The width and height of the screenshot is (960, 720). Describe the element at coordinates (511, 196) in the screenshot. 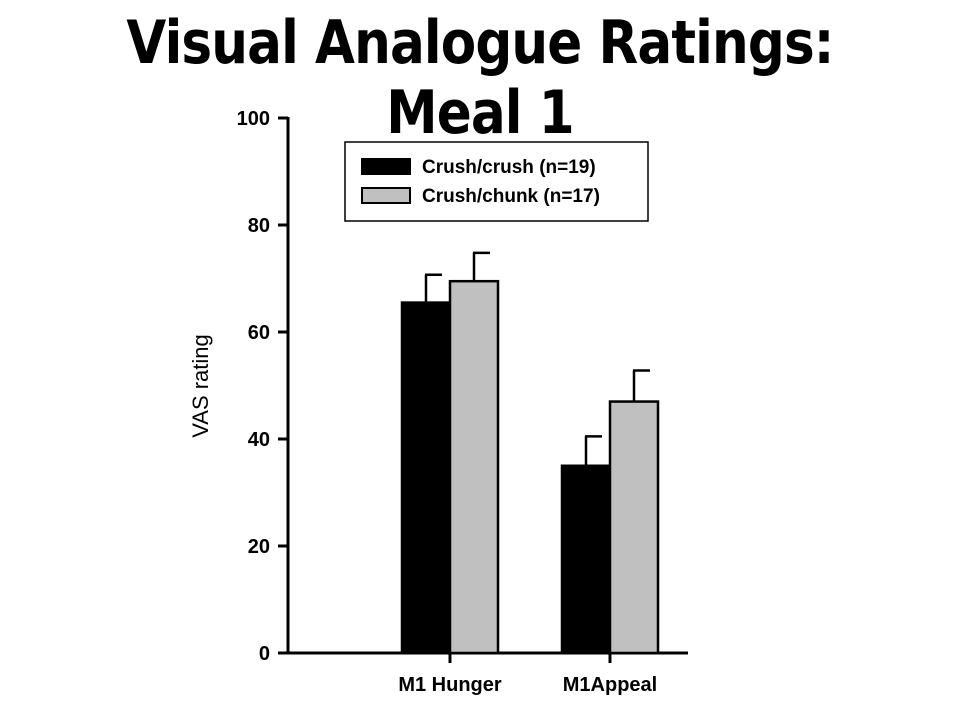

I see `legend-entry: Crush/chunk (n=17)` at that location.